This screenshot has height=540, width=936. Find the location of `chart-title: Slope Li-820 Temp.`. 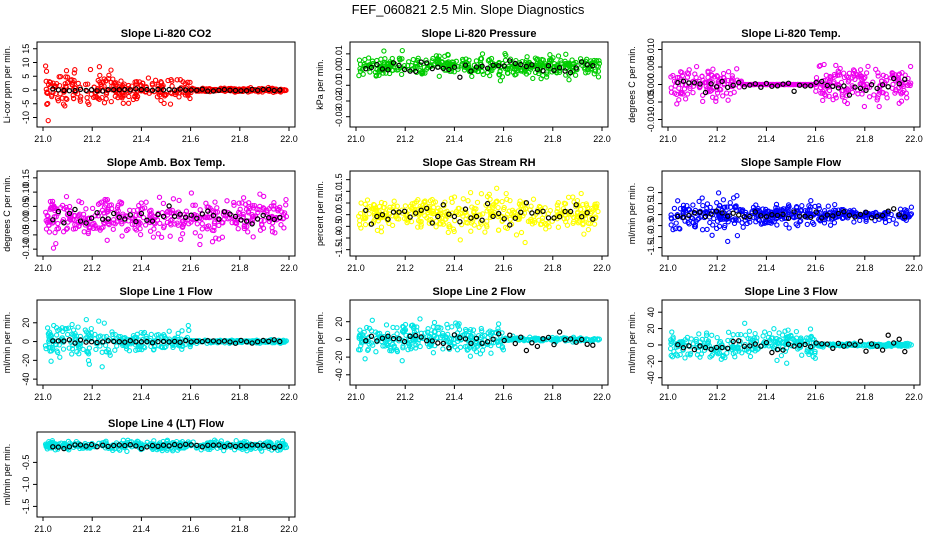

chart-title: Slope Li-820 Temp. is located at coordinates (790, 34).